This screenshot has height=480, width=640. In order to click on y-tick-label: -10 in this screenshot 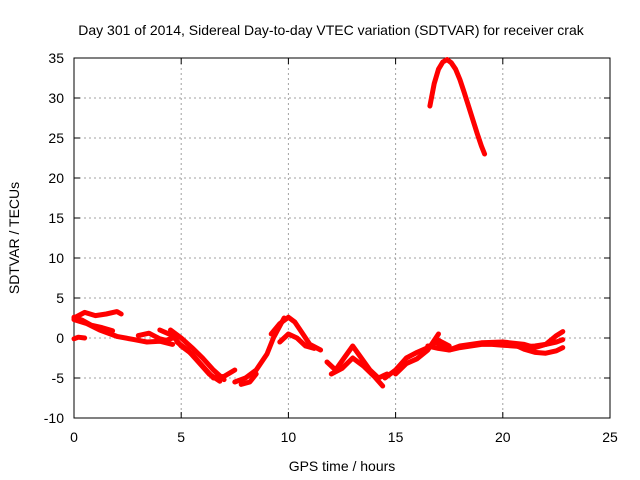, I will do `click(54, 418)`.